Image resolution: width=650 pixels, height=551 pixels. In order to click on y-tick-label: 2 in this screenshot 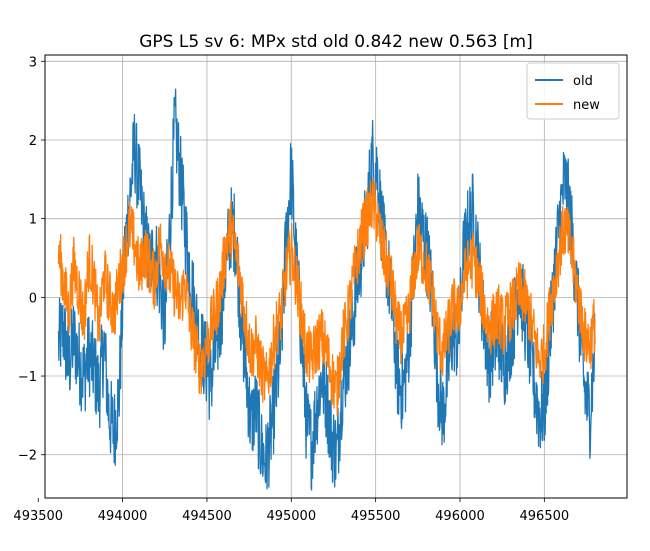, I will do `click(33, 141)`.